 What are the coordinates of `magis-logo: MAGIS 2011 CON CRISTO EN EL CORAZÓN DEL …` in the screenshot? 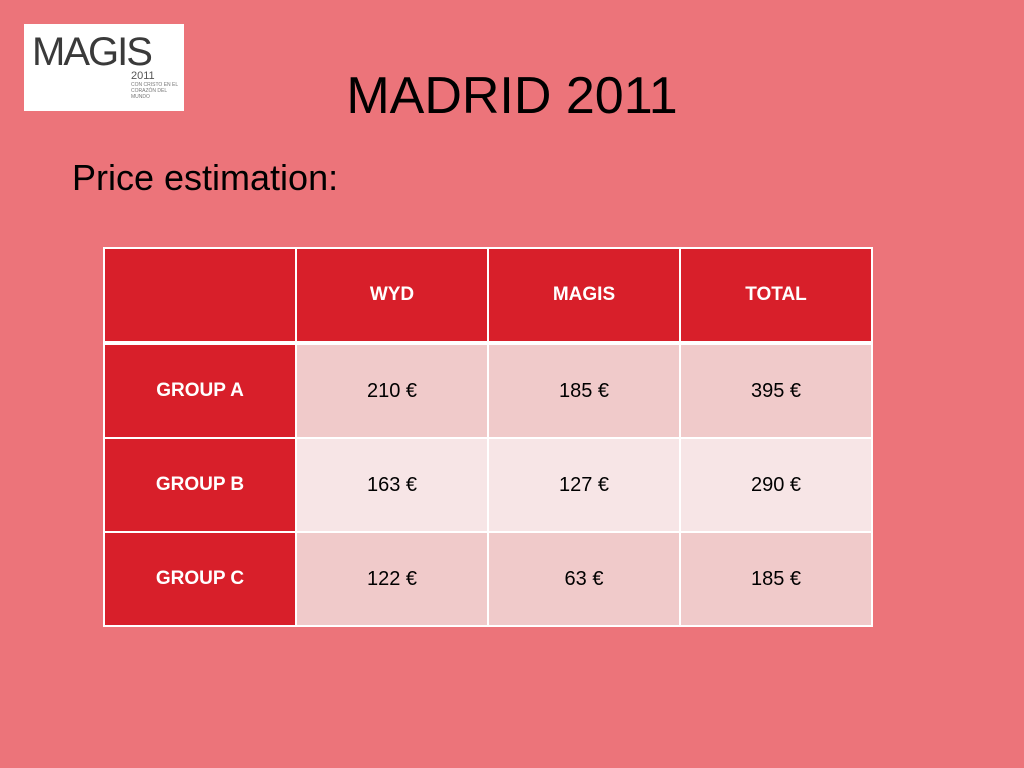 It's located at (104, 67).